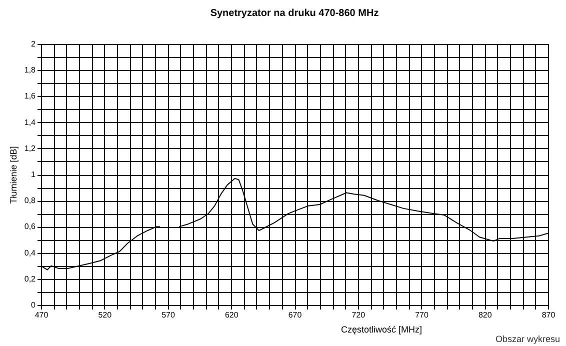  What do you see at coordinates (527, 339) in the screenshot?
I see `text: Obszar wykresu` at bounding box center [527, 339].